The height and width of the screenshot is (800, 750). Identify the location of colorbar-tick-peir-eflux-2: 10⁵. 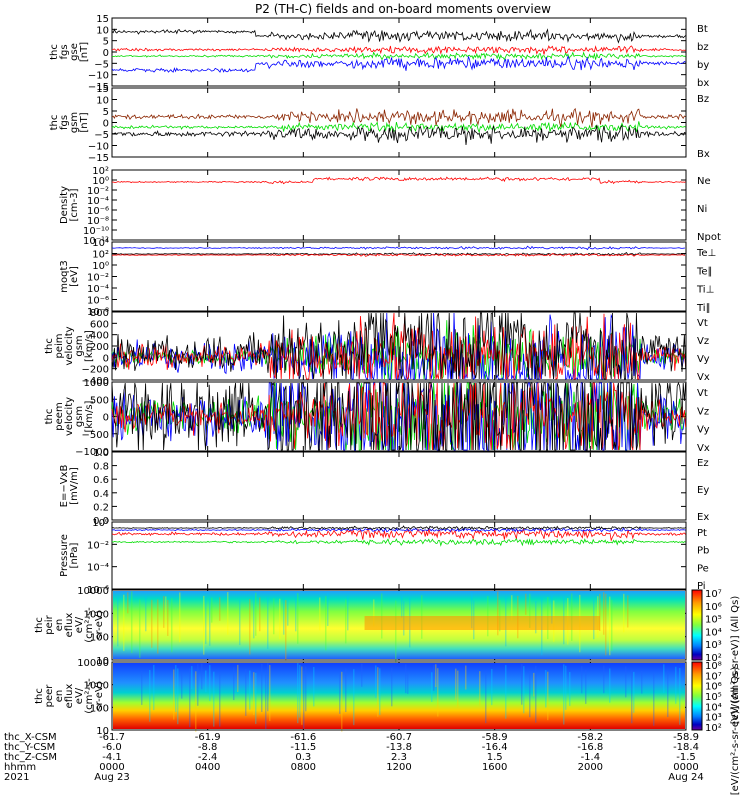
(713, 620).